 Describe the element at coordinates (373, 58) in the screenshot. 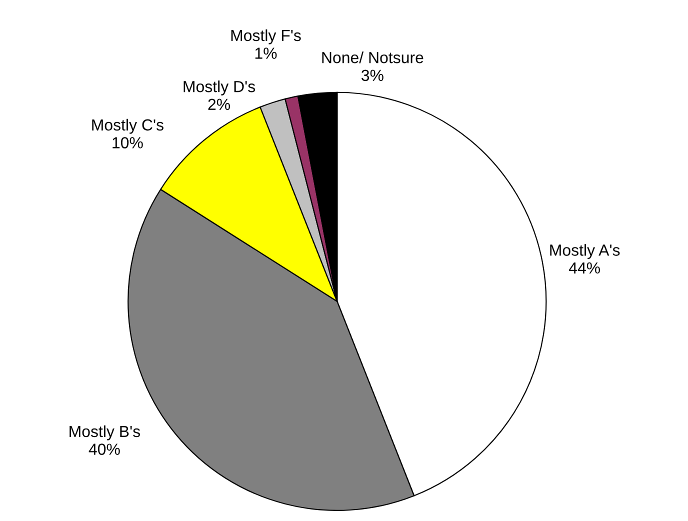

I see `slice-label: None/ Notsure` at that location.